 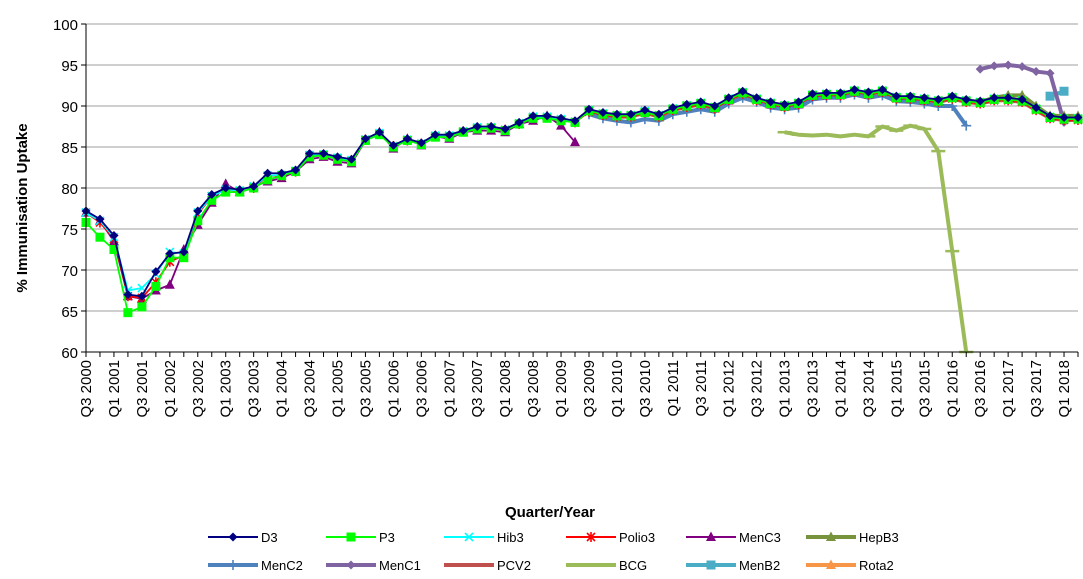 I want to click on x-tick-label: Q3 2011, so click(x=701, y=388).